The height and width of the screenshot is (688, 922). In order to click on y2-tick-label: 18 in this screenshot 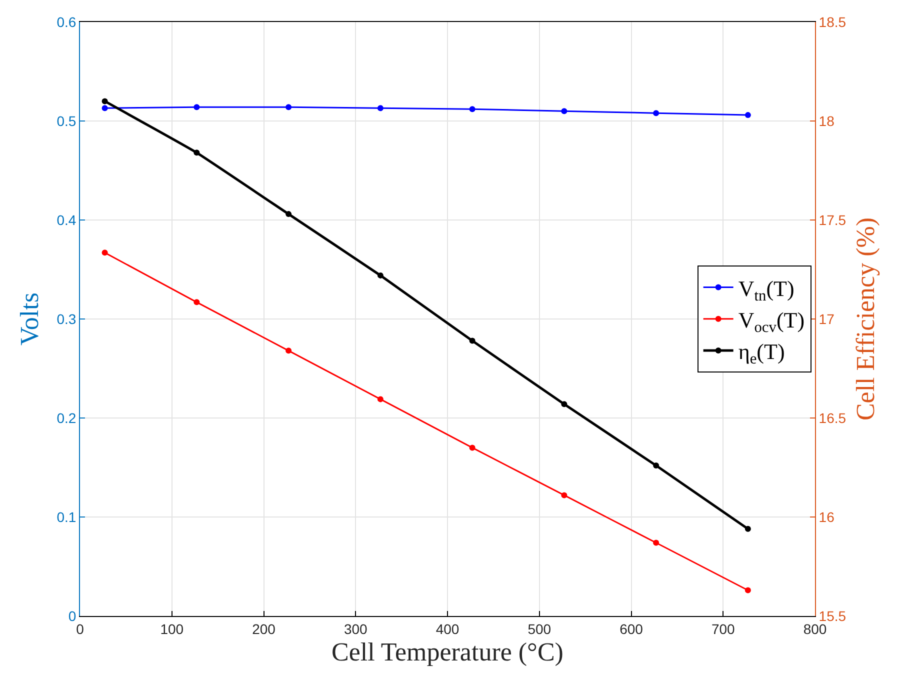, I will do `click(826, 120)`.